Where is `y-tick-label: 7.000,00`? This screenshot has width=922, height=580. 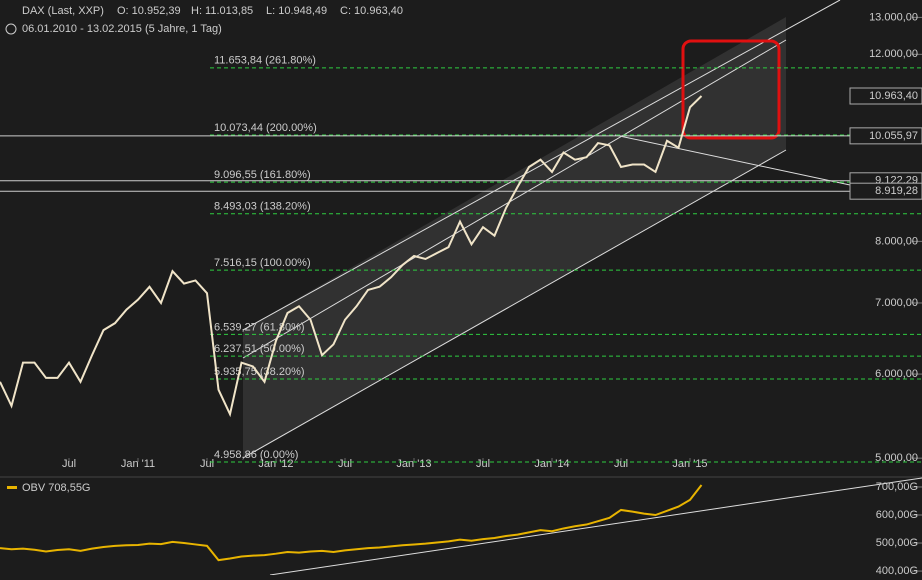 y-tick-label: 7.000,00 is located at coordinates (896, 303).